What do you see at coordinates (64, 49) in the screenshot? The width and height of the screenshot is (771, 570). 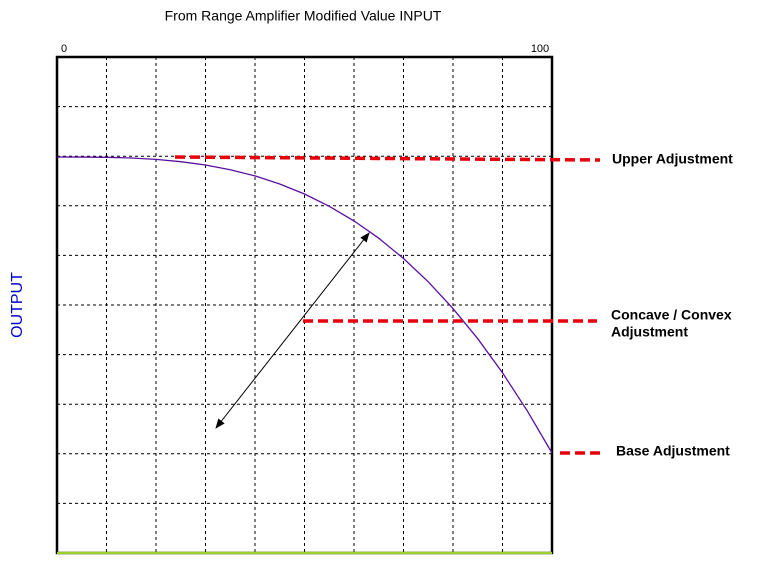 I see `x-start-label: 0` at bounding box center [64, 49].